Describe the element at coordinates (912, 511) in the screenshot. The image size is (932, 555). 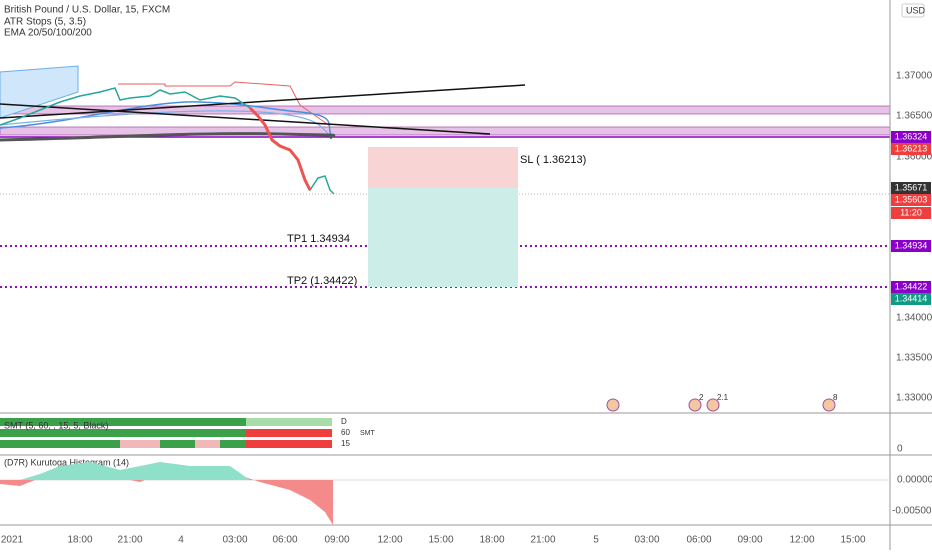
I see `axis-label: -0.00500` at that location.